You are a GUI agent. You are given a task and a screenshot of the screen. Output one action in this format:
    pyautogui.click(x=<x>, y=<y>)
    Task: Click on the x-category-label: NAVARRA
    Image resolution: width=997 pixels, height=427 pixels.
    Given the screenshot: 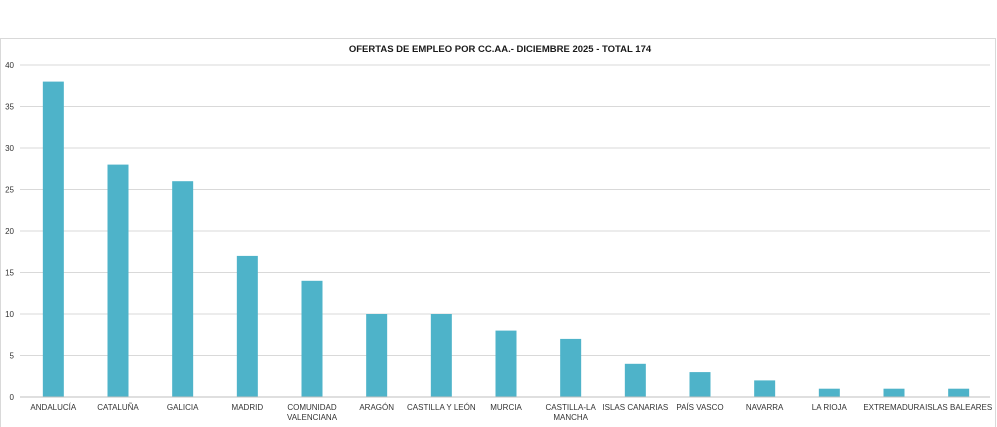 What is the action you would take?
    pyautogui.click(x=765, y=407)
    